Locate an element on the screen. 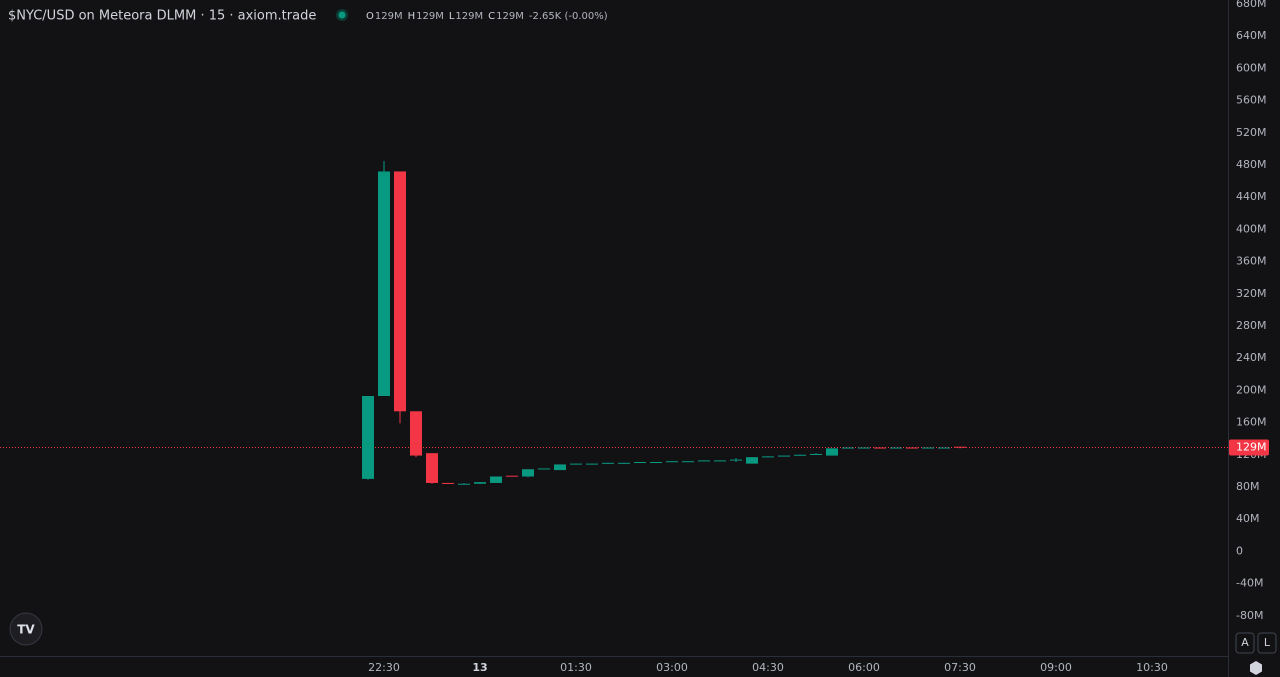 The height and width of the screenshot is (677, 1280). y-tick-label: 0 is located at coordinates (1239, 550).